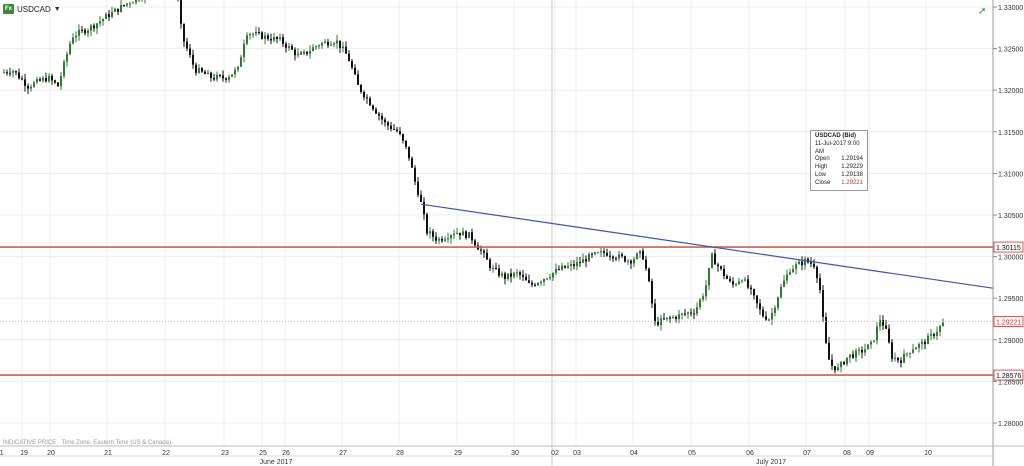  What do you see at coordinates (286, 453) in the screenshot?
I see `x-tick-label: 26` at bounding box center [286, 453].